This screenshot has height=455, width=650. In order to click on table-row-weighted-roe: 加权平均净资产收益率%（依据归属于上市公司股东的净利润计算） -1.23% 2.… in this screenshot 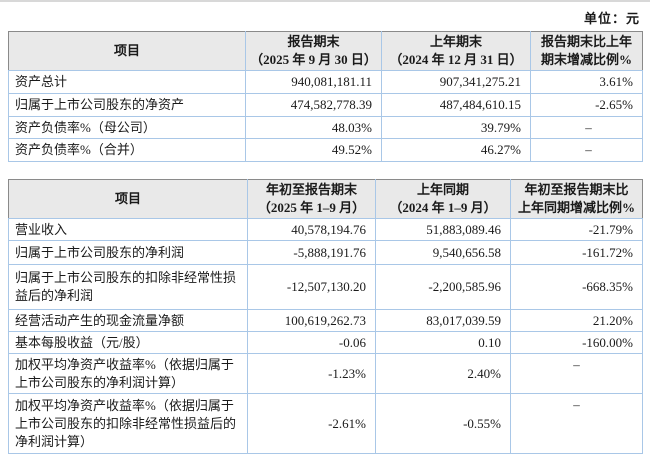, I will do `click(325, 373)`.